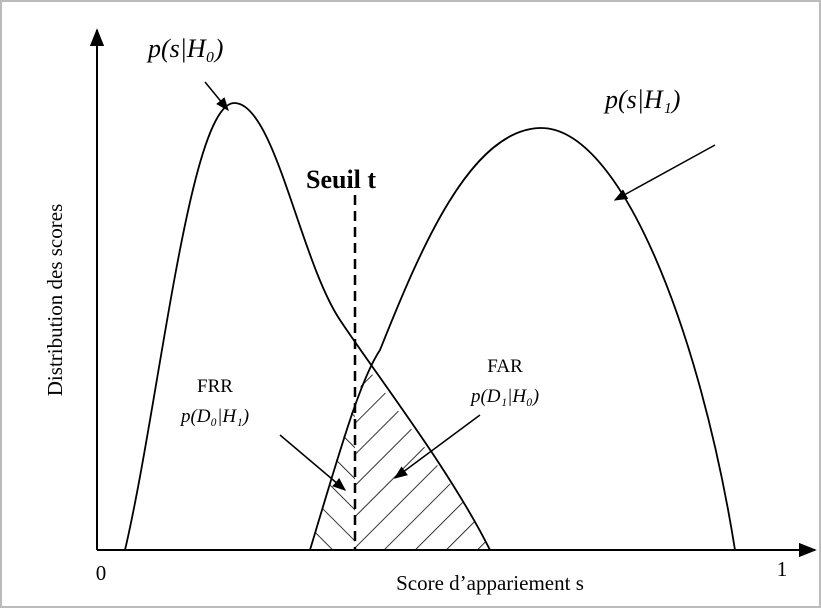  What do you see at coordinates (101, 573) in the screenshot?
I see `x-tick-label: 0` at bounding box center [101, 573].